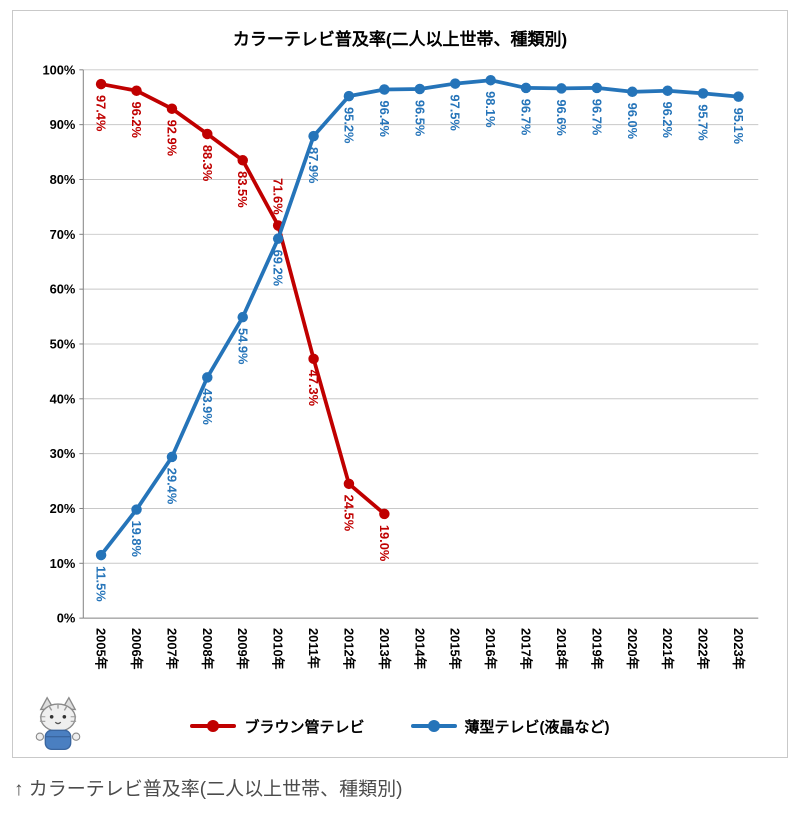 The width and height of the screenshot is (800, 834). What do you see at coordinates (63, 234) in the screenshot?
I see `svg-text: 70%` at bounding box center [63, 234].